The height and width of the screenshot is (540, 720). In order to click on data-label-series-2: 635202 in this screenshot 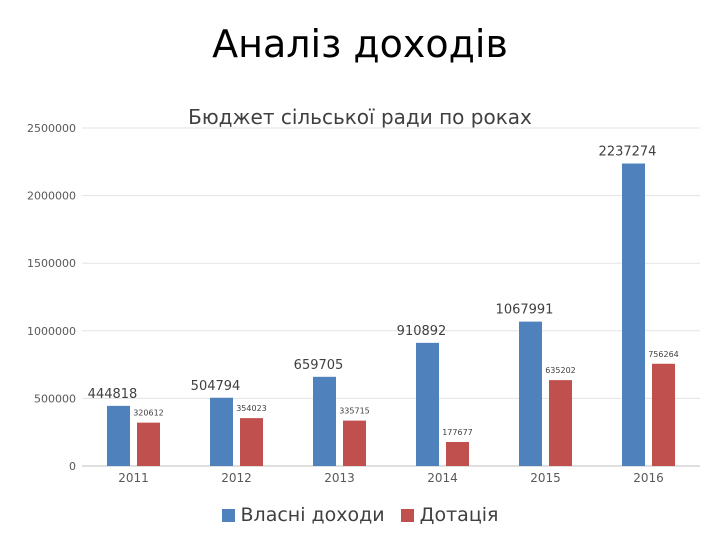, I will do `click(560, 370)`.